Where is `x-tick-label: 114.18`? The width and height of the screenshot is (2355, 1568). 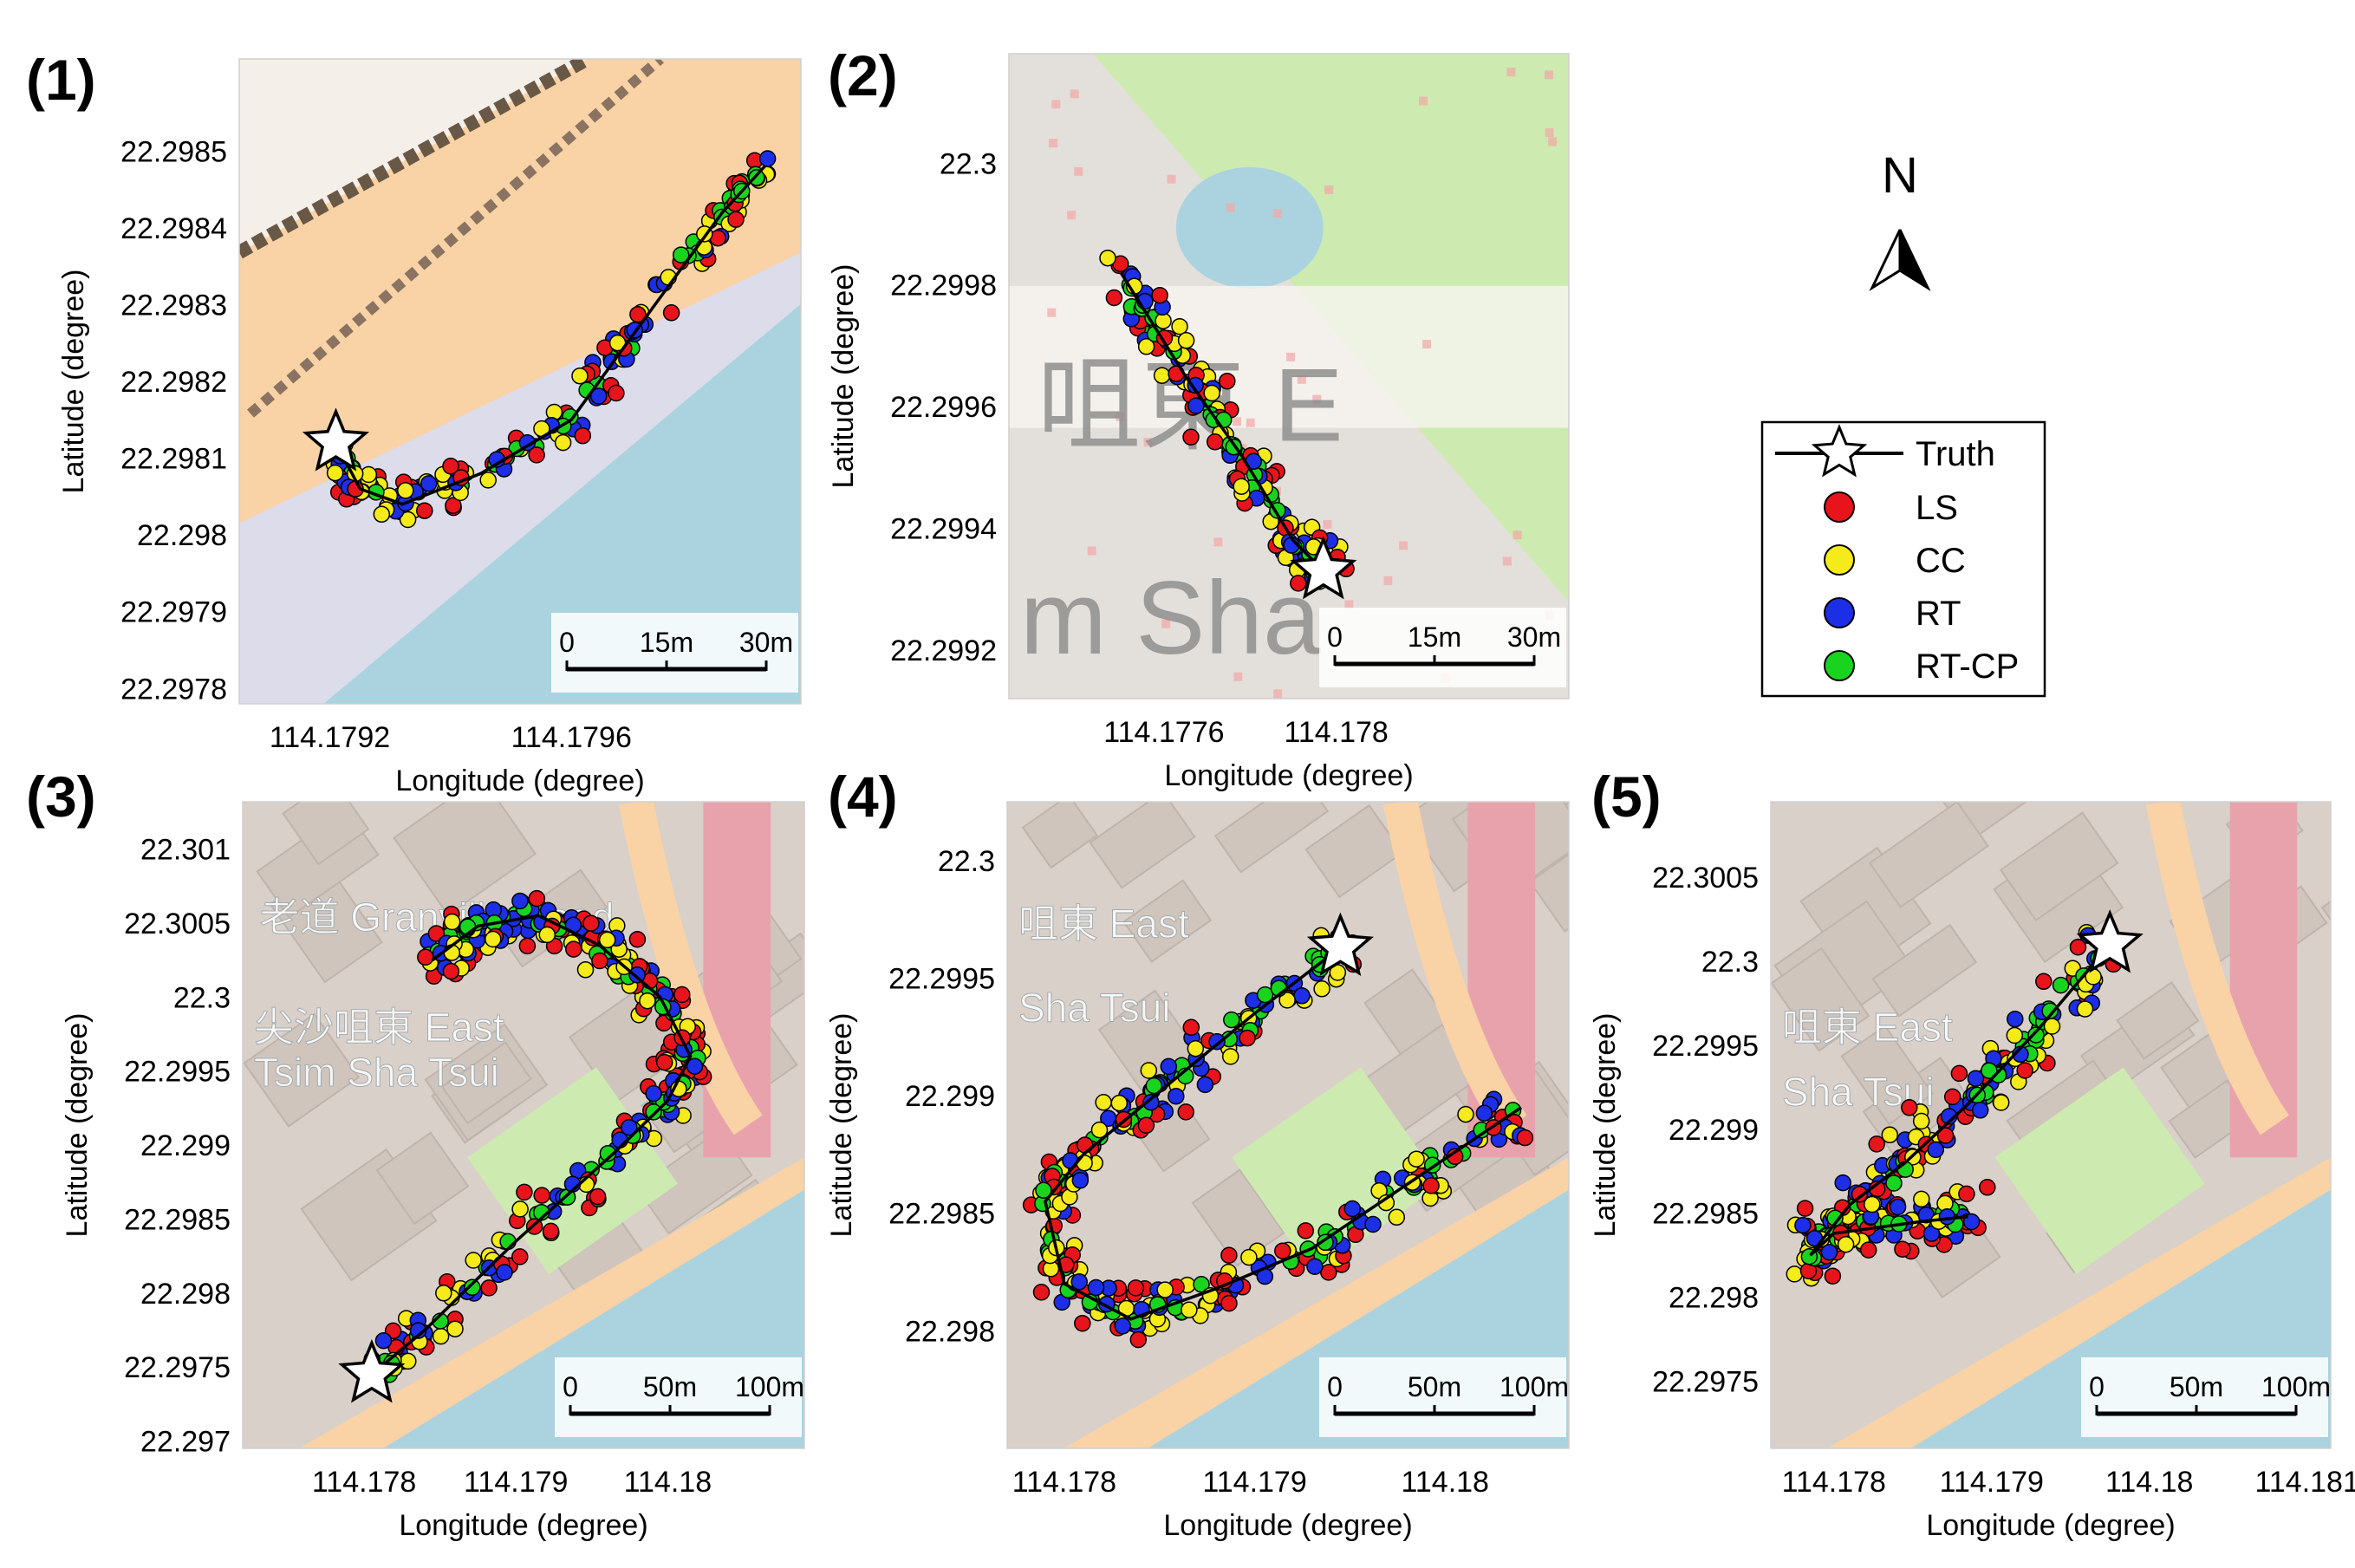
x-tick-label: 114.18 is located at coordinates (1444, 1482).